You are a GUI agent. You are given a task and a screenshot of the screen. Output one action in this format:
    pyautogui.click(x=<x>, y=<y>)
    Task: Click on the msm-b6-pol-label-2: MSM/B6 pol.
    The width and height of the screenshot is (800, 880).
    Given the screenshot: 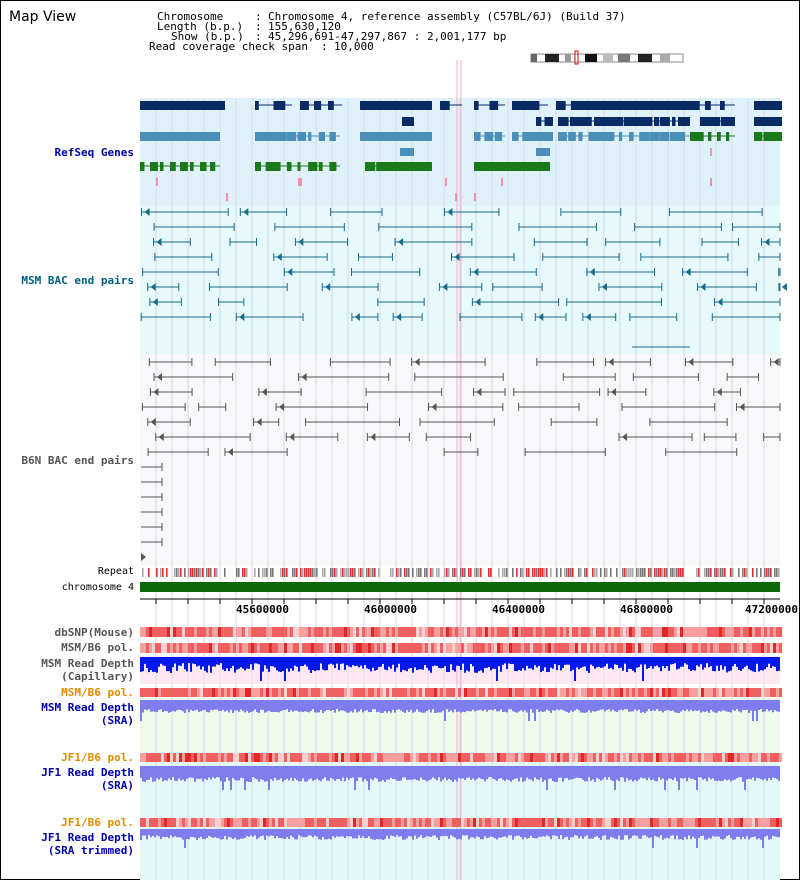 What is the action you would take?
    pyautogui.click(x=97, y=692)
    